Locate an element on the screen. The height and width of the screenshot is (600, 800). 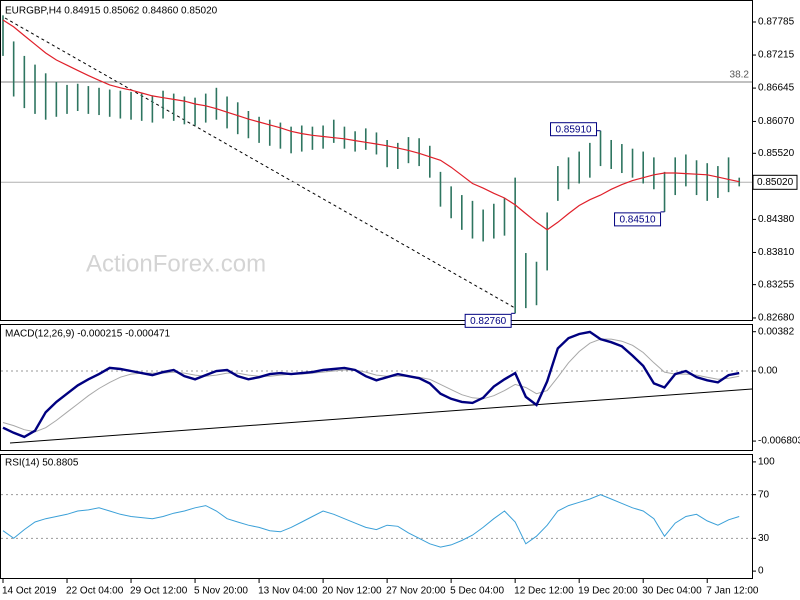
x-tick-label: 27 Nov 20:00 is located at coordinates (416, 591).